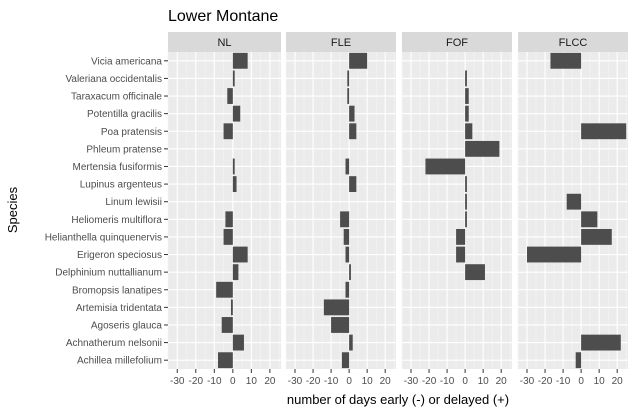  Describe the element at coordinates (108, 273) in the screenshot. I see `y-tick-label: Delphinium nuttallianum` at that location.